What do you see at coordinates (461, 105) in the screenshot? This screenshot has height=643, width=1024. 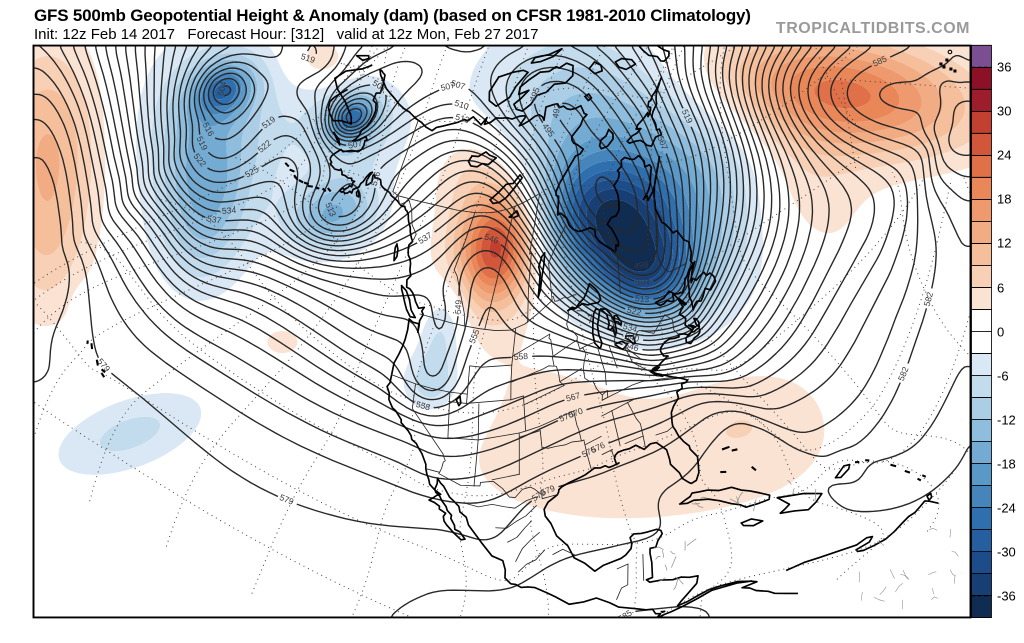 I see `svg-text: 510` at bounding box center [461, 105].